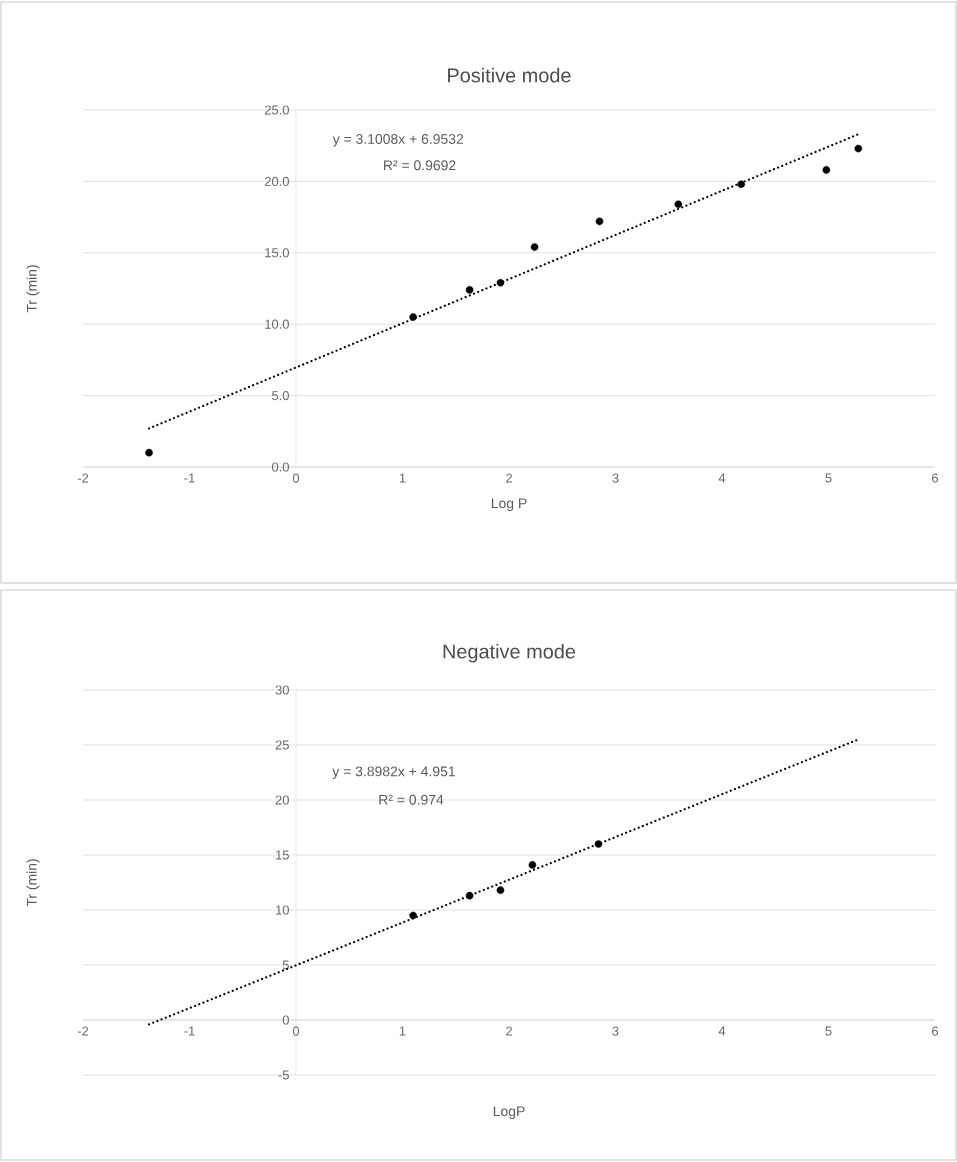  What do you see at coordinates (276, 110) in the screenshot?
I see `y-tick-label: 25.0` at bounding box center [276, 110].